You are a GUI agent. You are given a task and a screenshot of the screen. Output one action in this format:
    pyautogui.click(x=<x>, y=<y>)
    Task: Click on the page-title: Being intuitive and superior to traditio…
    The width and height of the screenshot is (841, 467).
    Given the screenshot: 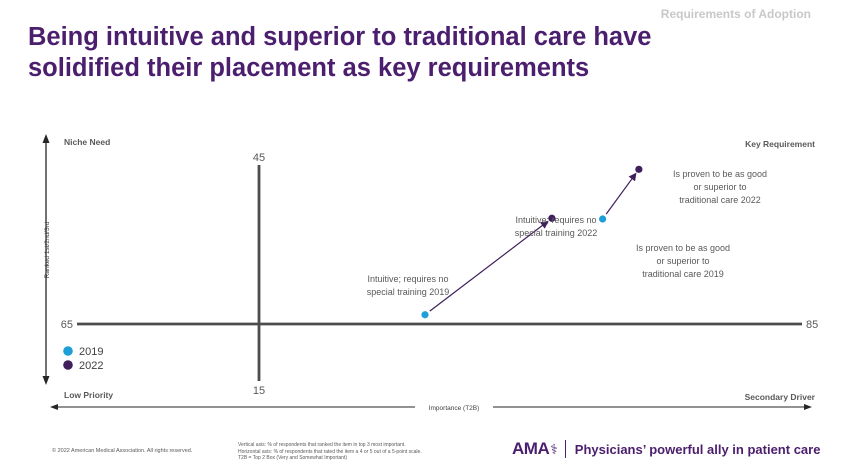 What is the action you would take?
    pyautogui.click(x=339, y=53)
    